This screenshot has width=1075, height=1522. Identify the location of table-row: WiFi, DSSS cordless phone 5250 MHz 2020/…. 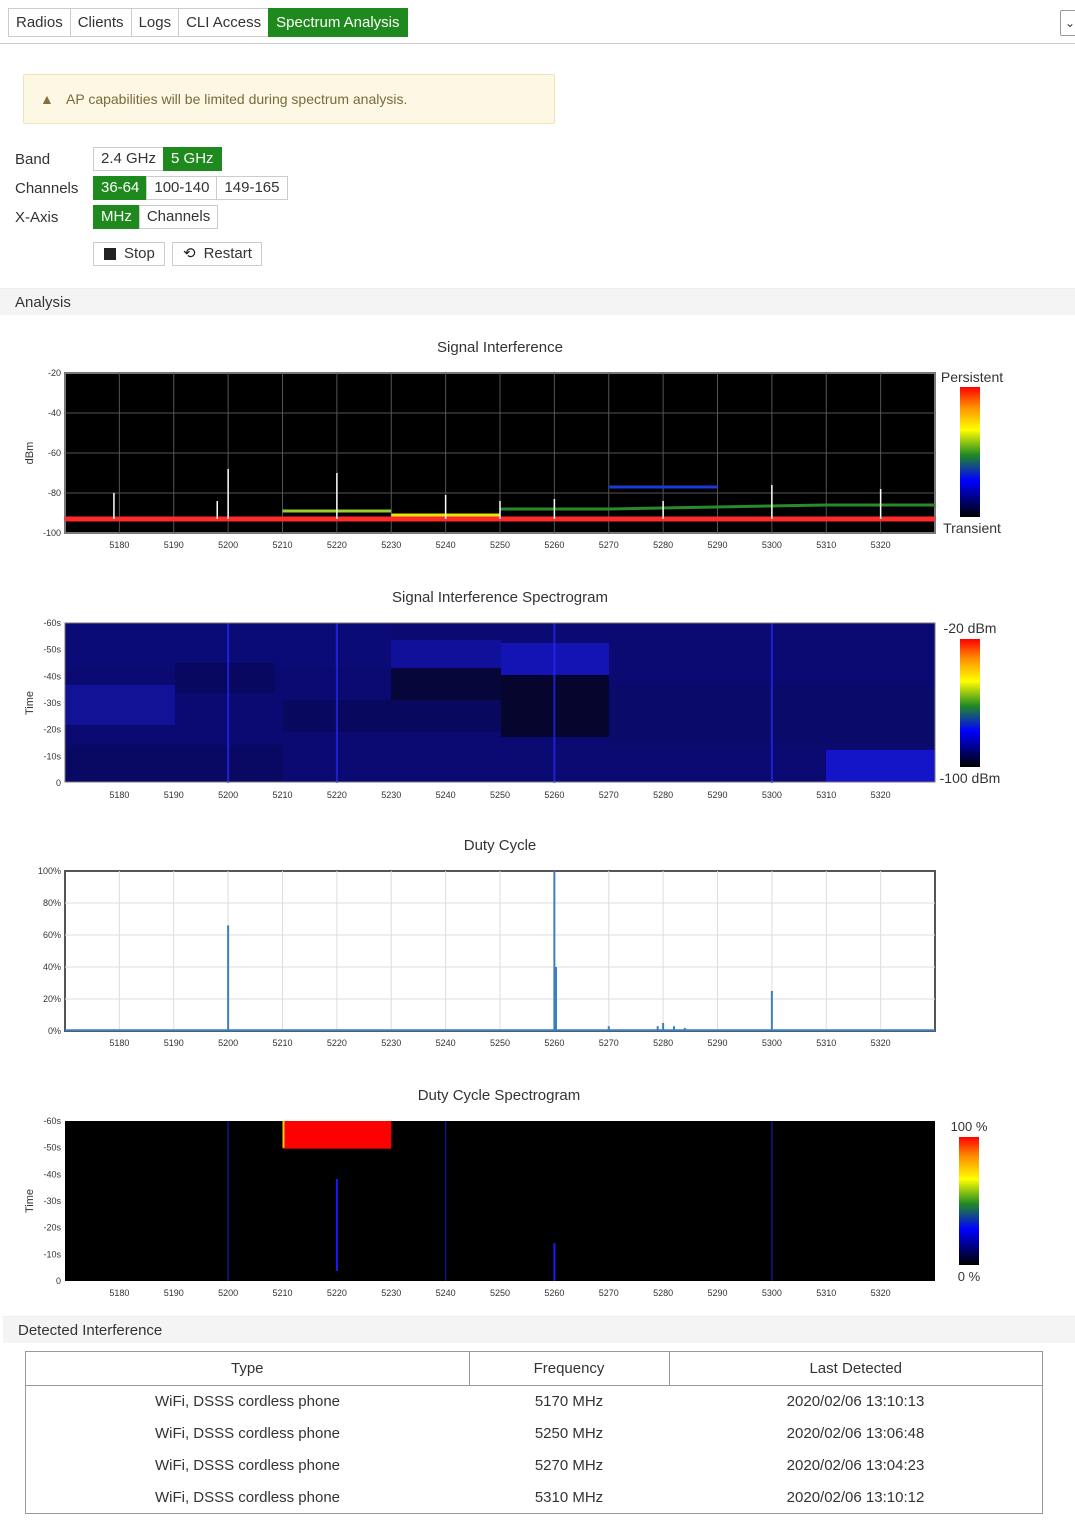
(534, 1433).